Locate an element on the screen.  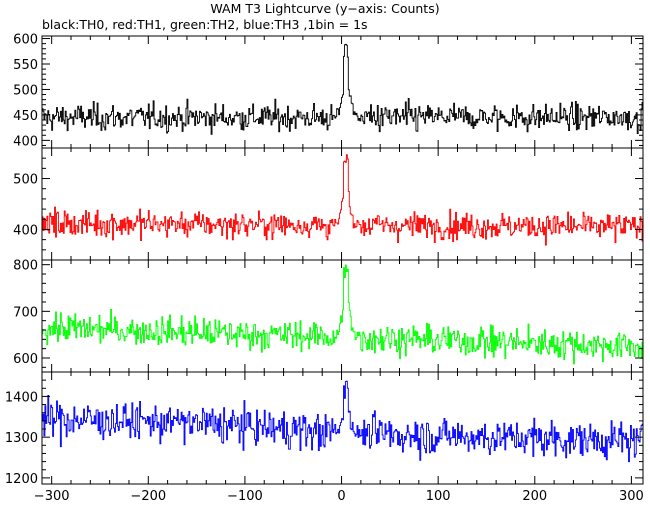
x-tick-label: −100 is located at coordinates (245, 496).